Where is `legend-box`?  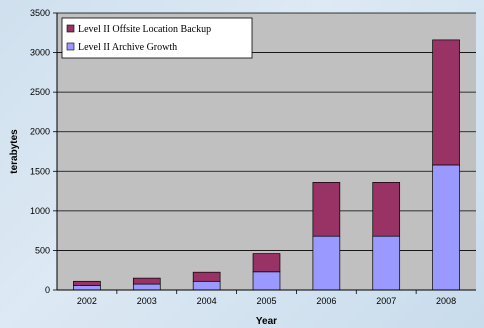
legend-box is located at coordinates (157, 38).